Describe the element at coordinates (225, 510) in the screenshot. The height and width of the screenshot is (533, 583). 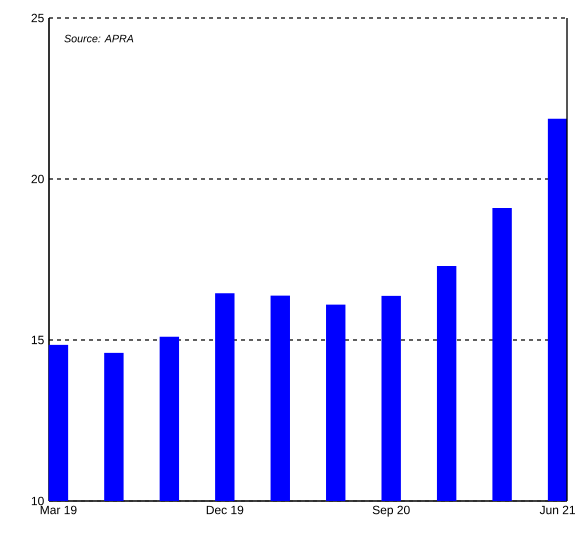
I see `x-tick-label: Dec 19` at that location.